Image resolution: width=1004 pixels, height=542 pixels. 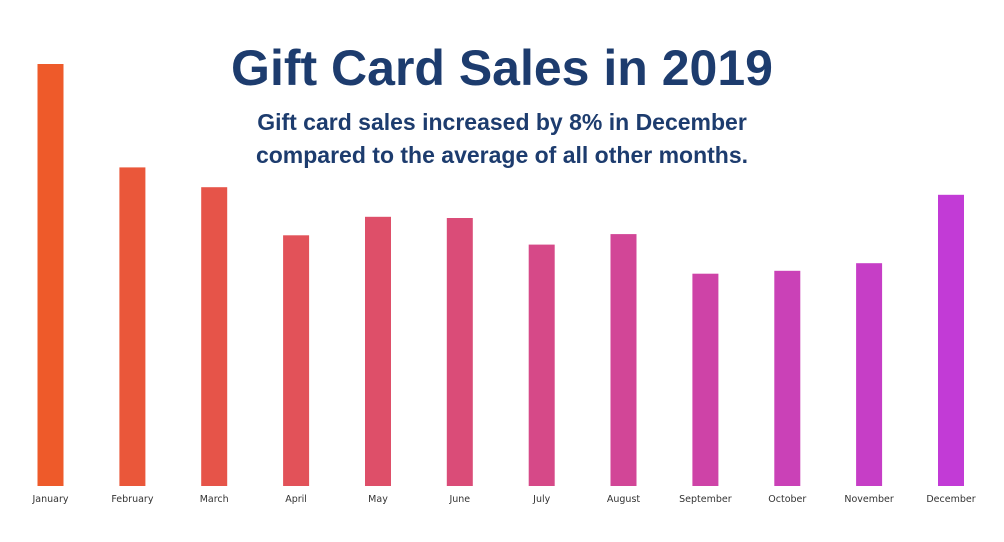 What do you see at coordinates (296, 499) in the screenshot?
I see `category-label-april: April` at bounding box center [296, 499].